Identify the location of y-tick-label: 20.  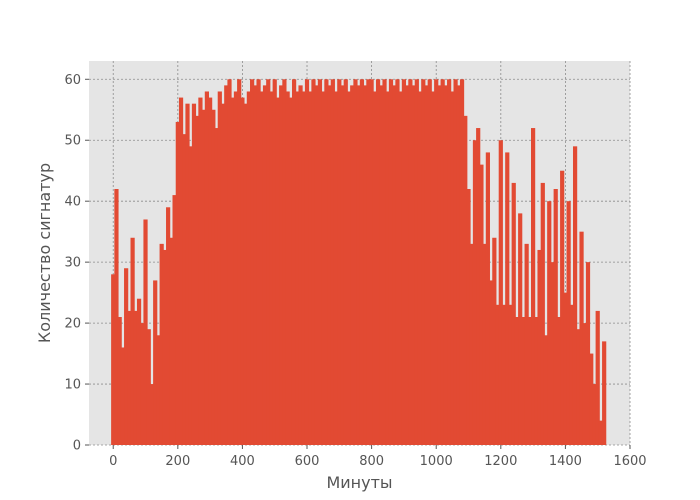
(72, 324).